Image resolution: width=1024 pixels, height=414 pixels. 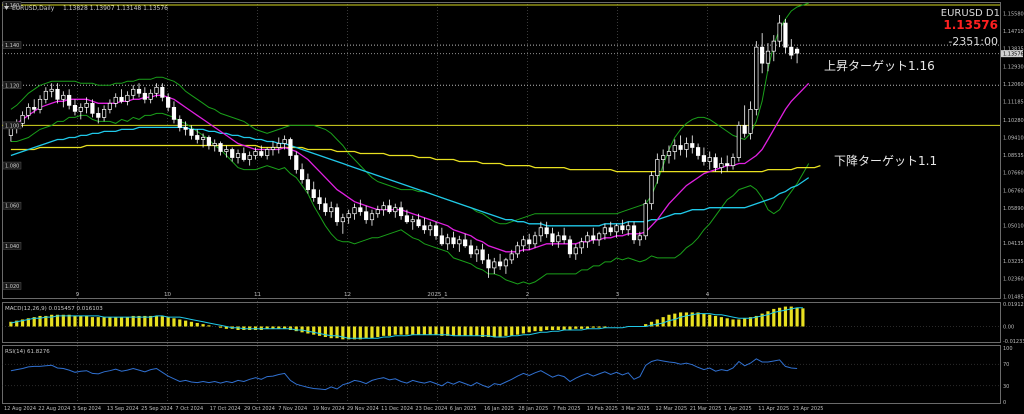 What do you see at coordinates (6, 8) in the screenshot?
I see `dropdown-arrow-icon` at bounding box center [6, 8].